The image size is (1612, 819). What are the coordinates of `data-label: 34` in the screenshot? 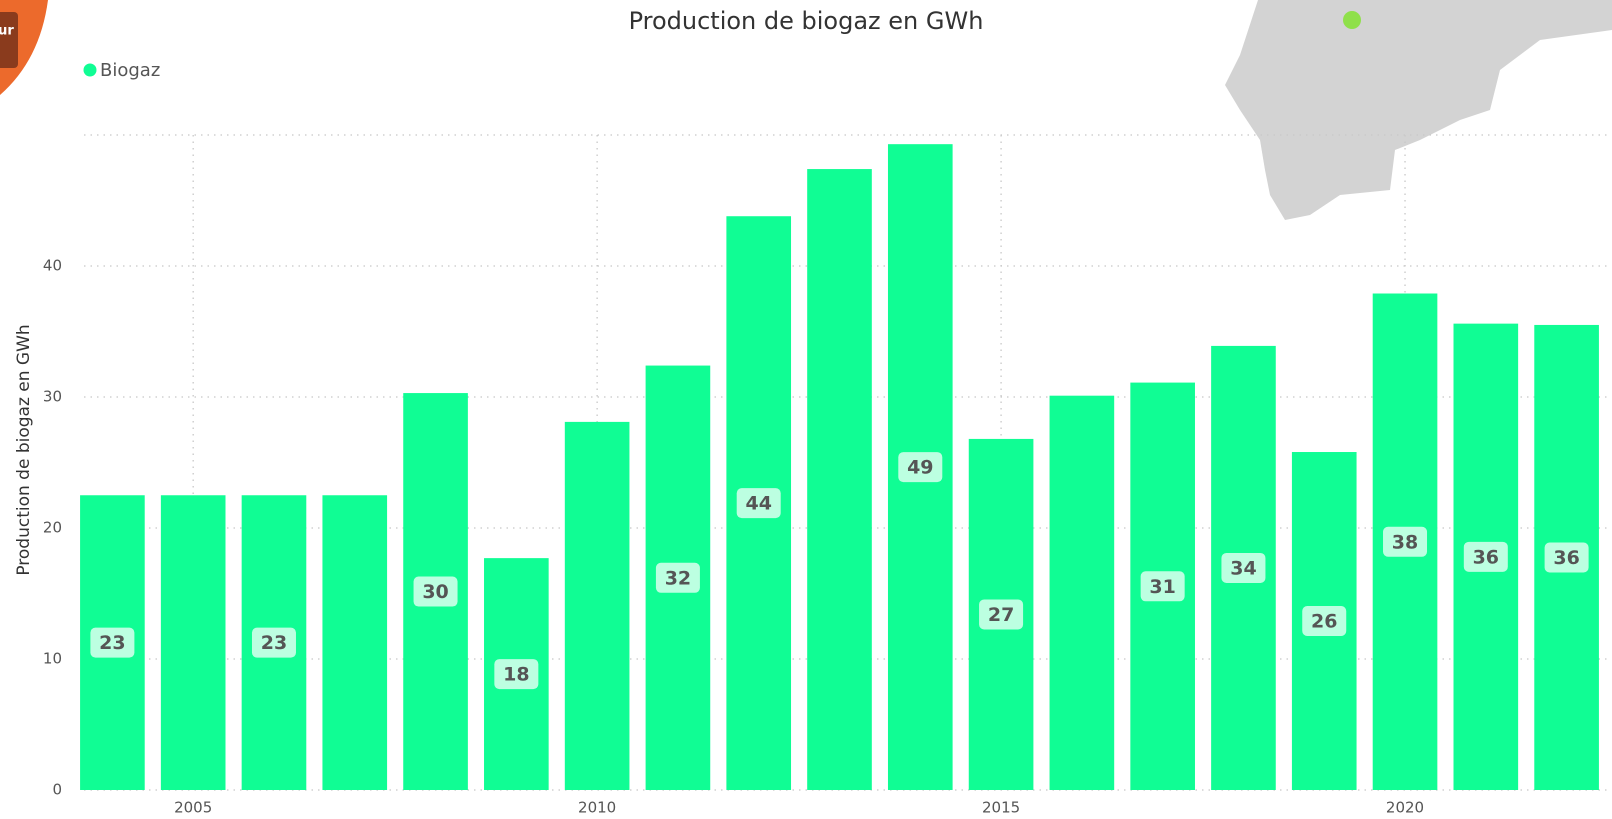 It's located at (1243, 568).